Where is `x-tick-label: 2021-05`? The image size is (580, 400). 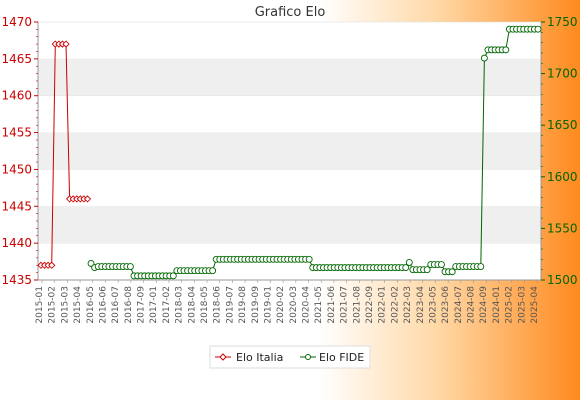
x-tick-label: 2021-05 is located at coordinates (319, 305).